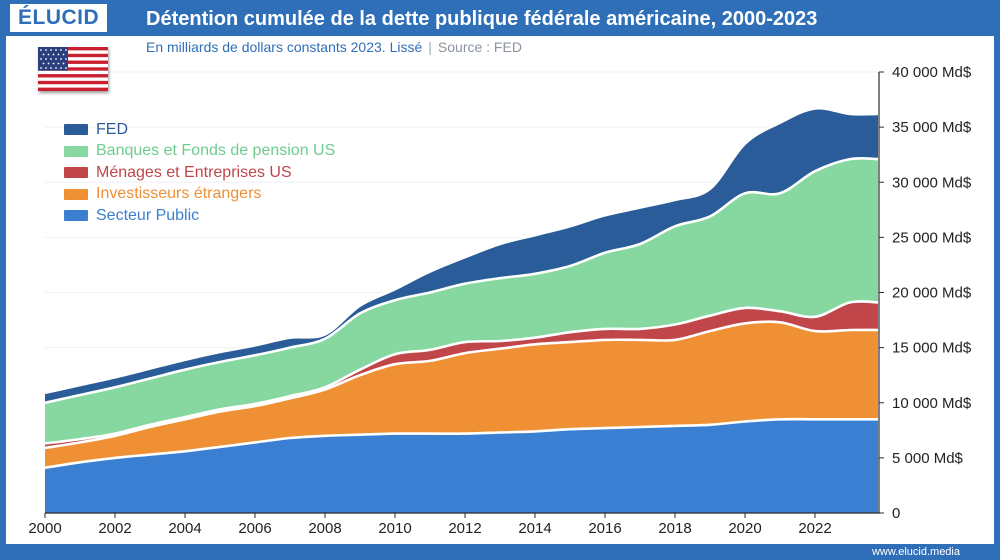  What do you see at coordinates (76, 130) in the screenshot?
I see `legend-swatch-fed` at bounding box center [76, 130].